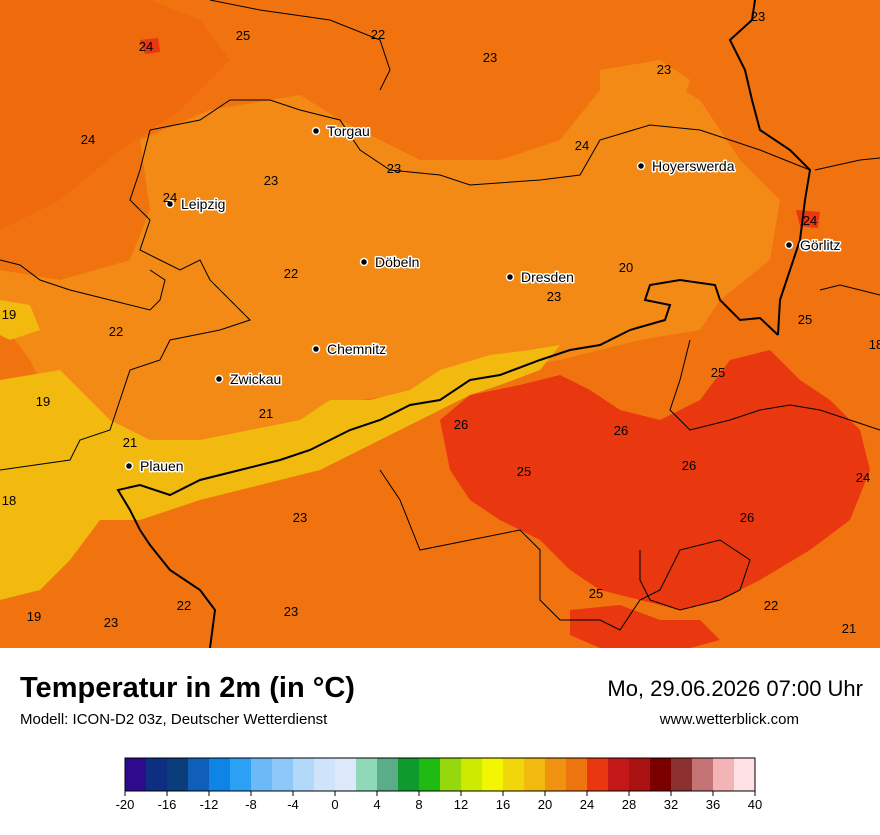 This screenshot has width=880, height=835. What do you see at coordinates (820, 245) in the screenshot?
I see `city-label: Görlitz` at bounding box center [820, 245].